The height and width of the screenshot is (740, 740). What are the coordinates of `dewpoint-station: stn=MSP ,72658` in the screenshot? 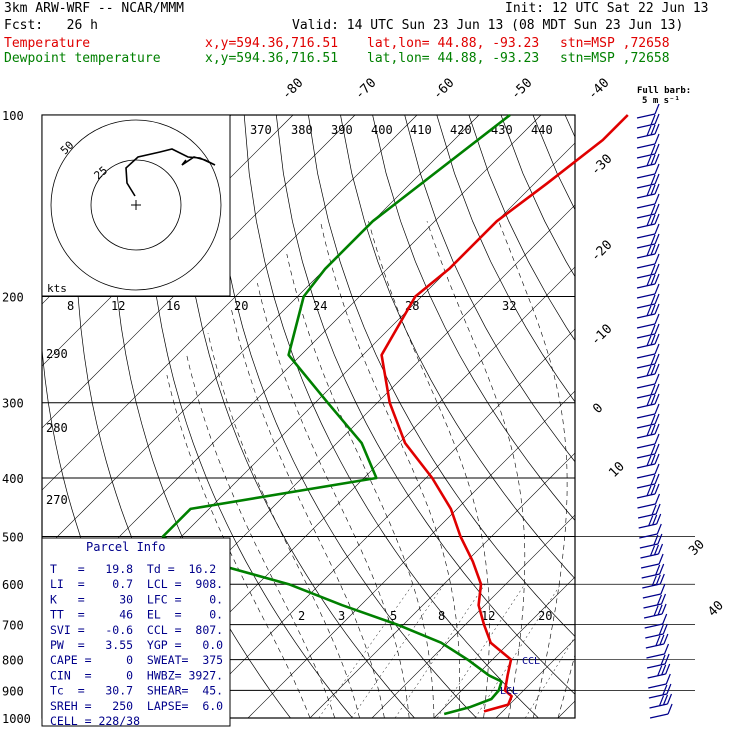 It's located at (615, 58).